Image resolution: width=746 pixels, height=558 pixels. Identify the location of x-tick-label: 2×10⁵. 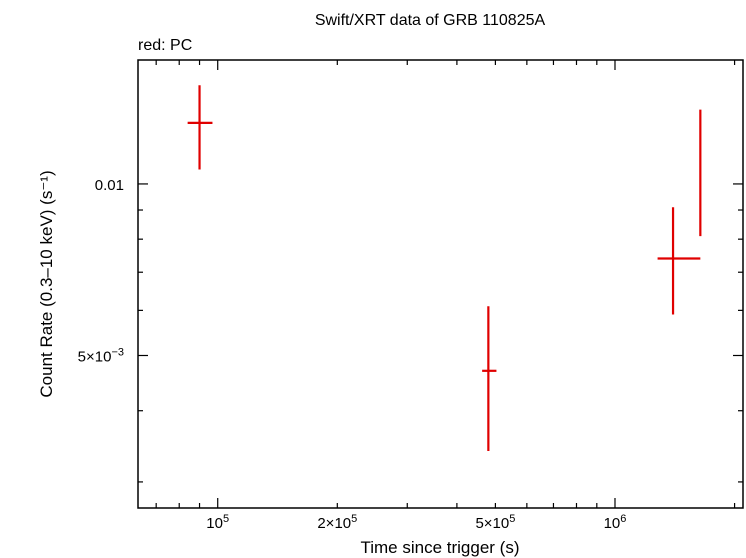
(337, 522).